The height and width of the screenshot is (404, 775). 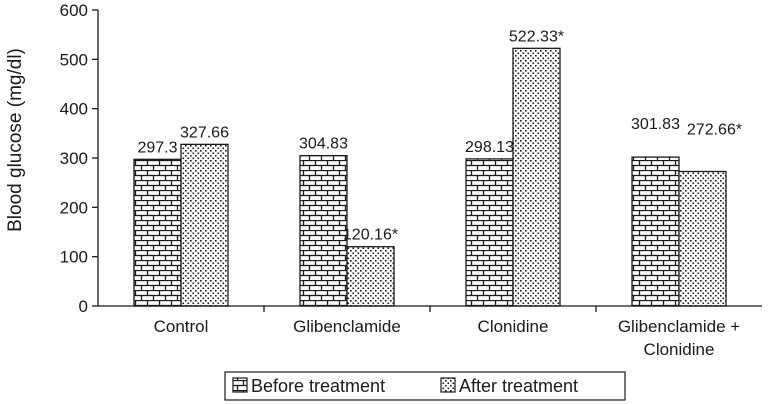 I want to click on y-axis-title: Blood glucose (mg/dl), so click(x=15, y=140).